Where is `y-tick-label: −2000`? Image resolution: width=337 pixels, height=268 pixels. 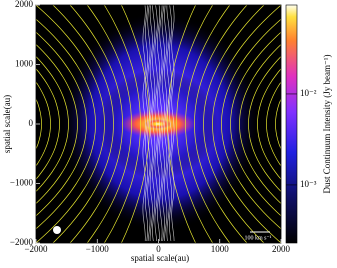 y-tick-label: −2000 is located at coordinates (22, 242).